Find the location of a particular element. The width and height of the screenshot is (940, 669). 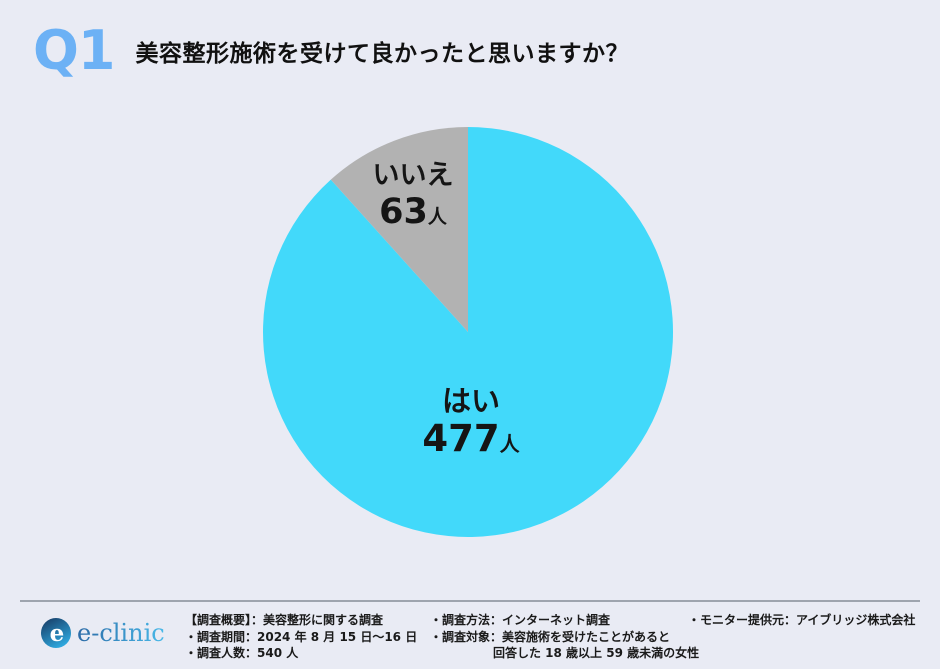

logo-circle-icon is located at coordinates (56, 633).